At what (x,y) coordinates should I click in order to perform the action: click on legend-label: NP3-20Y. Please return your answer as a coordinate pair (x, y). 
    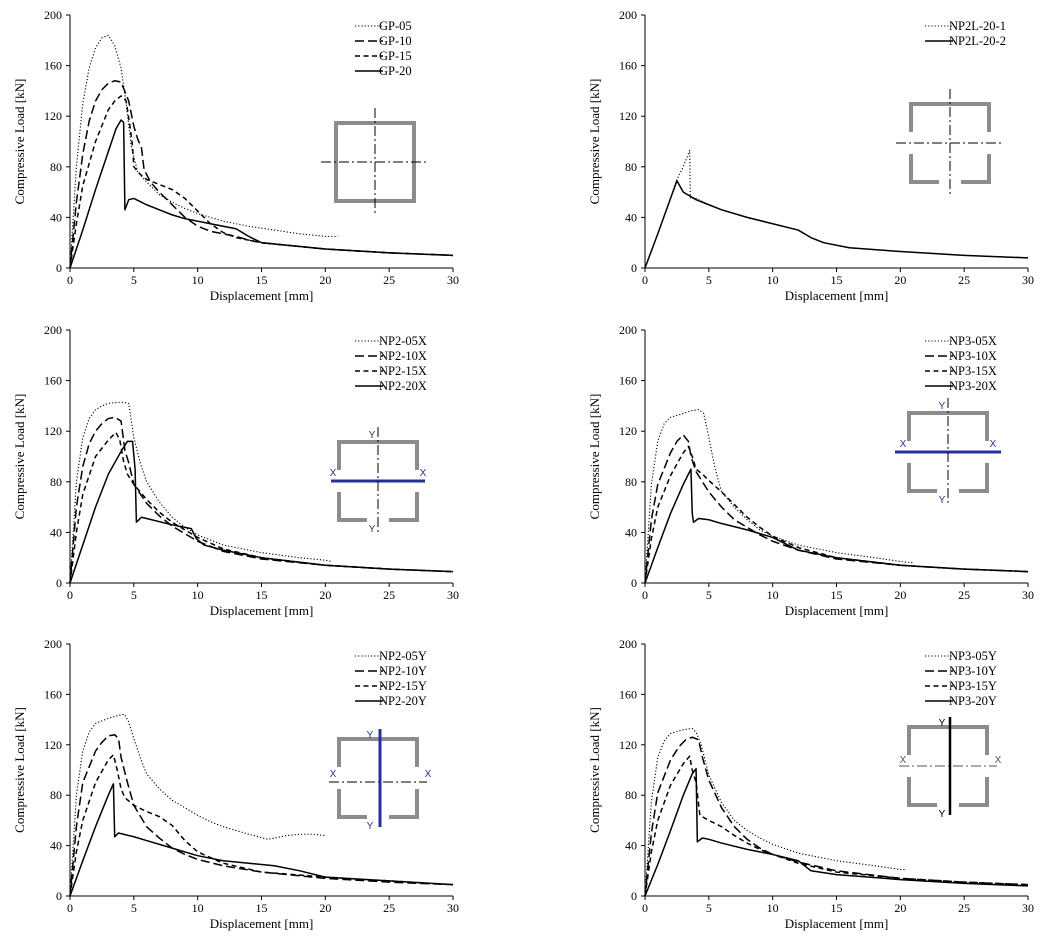
    Looking at the image, I should click on (973, 701).